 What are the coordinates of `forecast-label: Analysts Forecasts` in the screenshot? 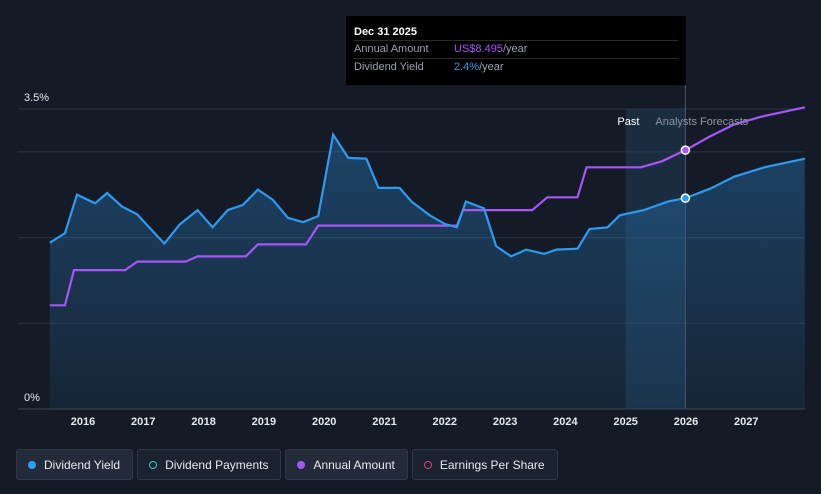 It's located at (701, 122).